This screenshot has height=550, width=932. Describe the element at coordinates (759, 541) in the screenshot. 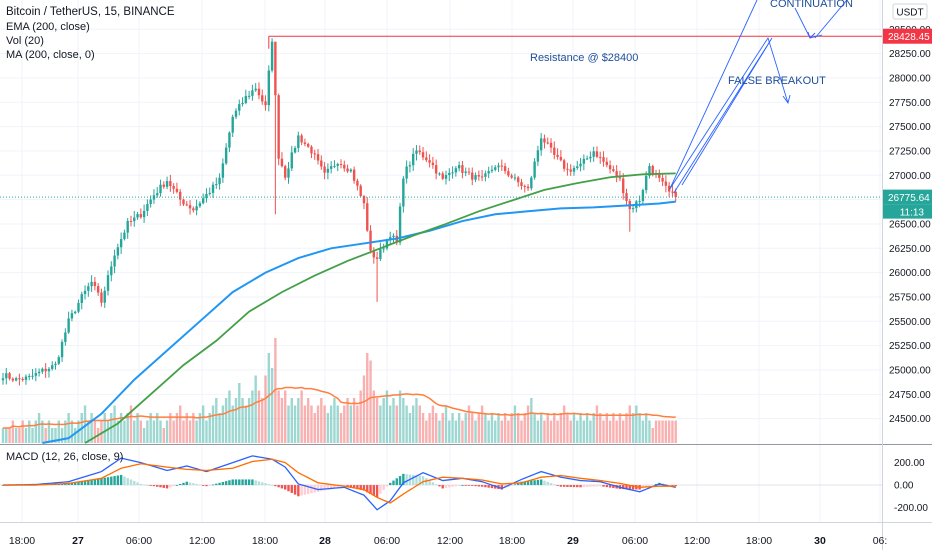

I see `time-axis-label: 18:00` at that location.